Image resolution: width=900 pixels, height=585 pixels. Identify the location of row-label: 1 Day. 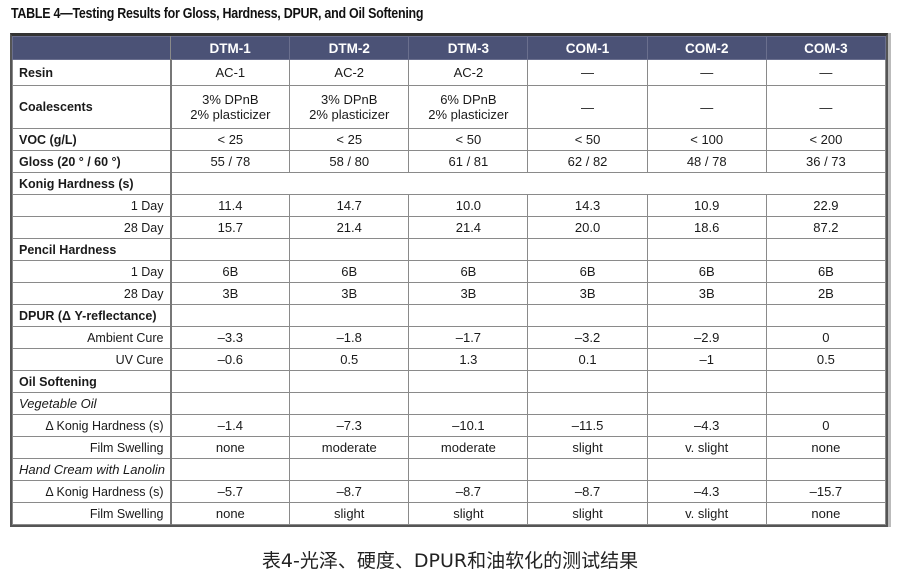
(92, 205).